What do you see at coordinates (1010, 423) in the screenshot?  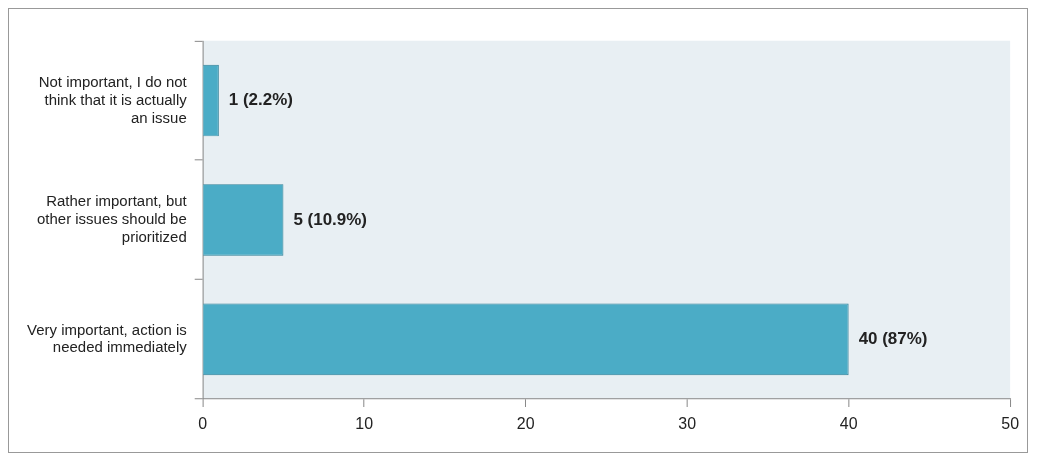 I see `x-tick-label: 50` at bounding box center [1010, 423].